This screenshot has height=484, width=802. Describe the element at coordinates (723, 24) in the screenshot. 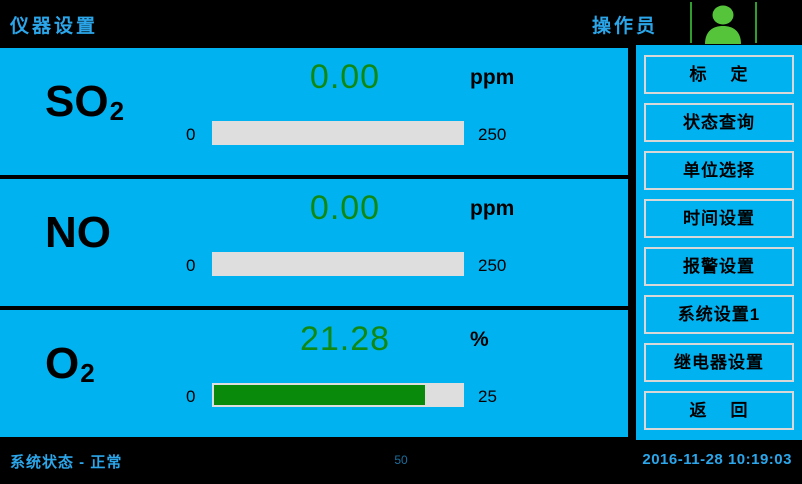

I see `user-person-icon` at that location.